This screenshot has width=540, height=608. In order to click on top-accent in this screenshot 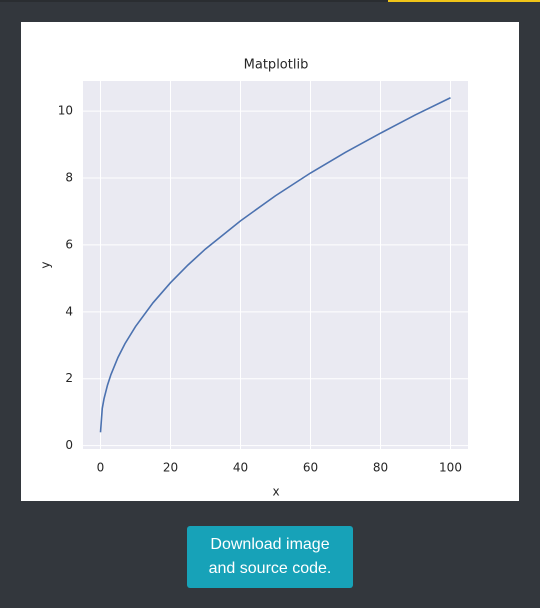, I will do `click(464, 1)`.